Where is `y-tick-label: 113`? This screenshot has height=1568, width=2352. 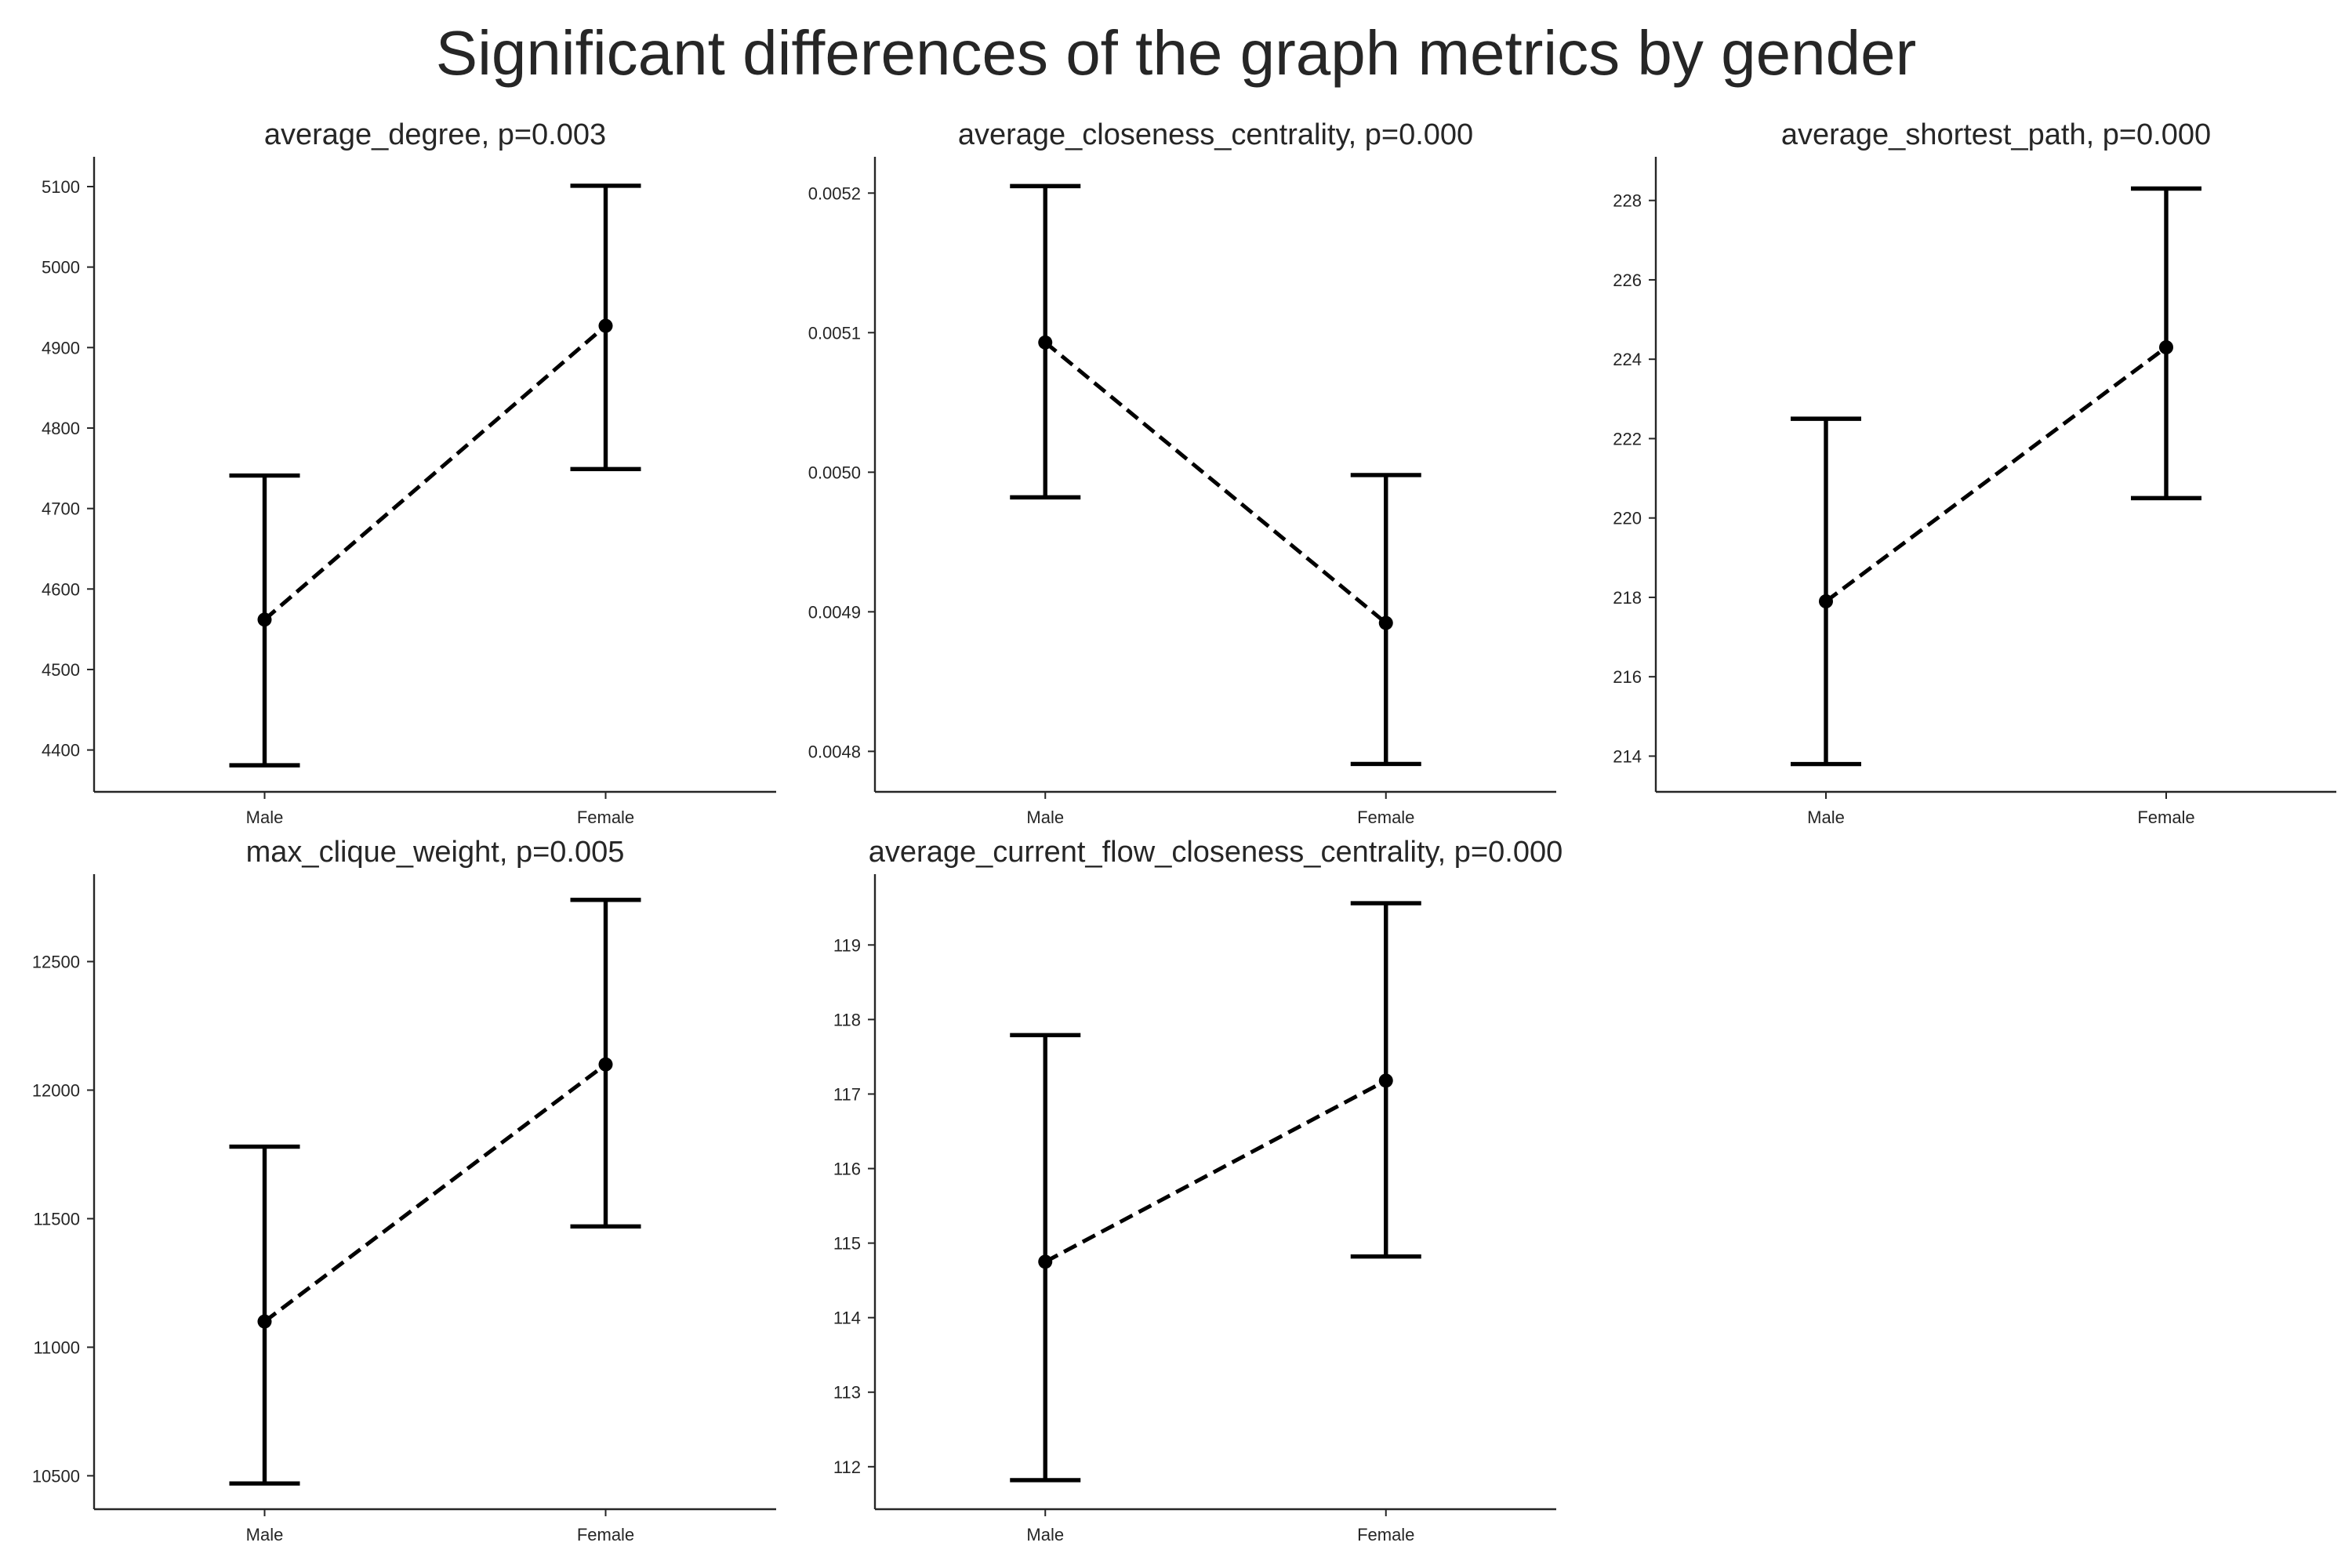 y-tick-label: 113 is located at coordinates (847, 1393).